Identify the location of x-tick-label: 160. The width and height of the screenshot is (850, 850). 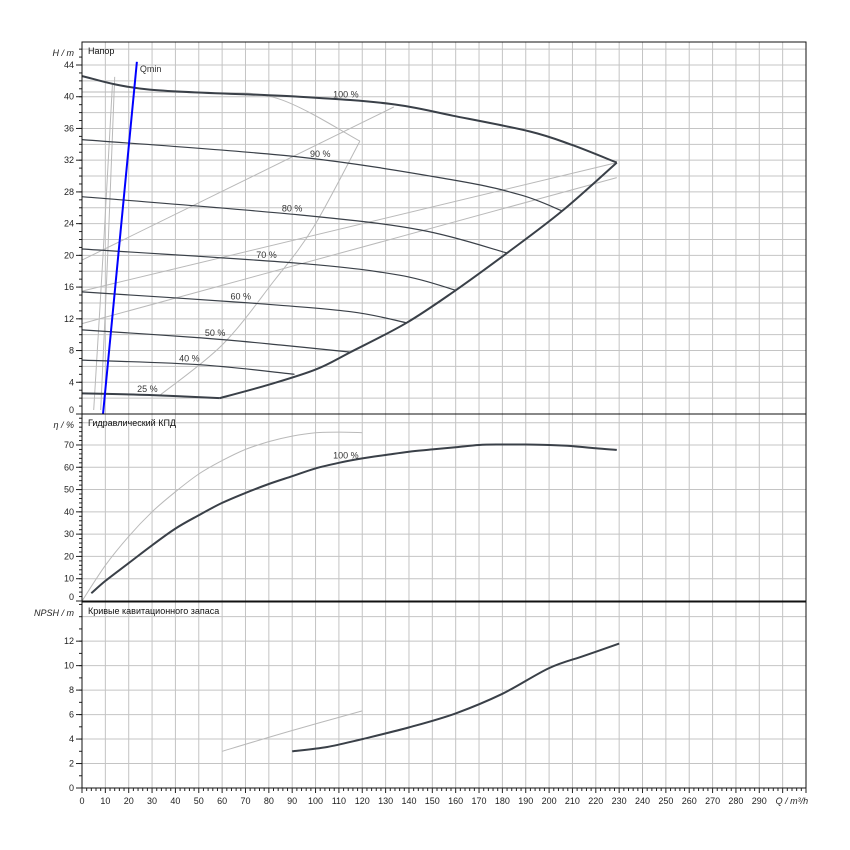
(455, 801).